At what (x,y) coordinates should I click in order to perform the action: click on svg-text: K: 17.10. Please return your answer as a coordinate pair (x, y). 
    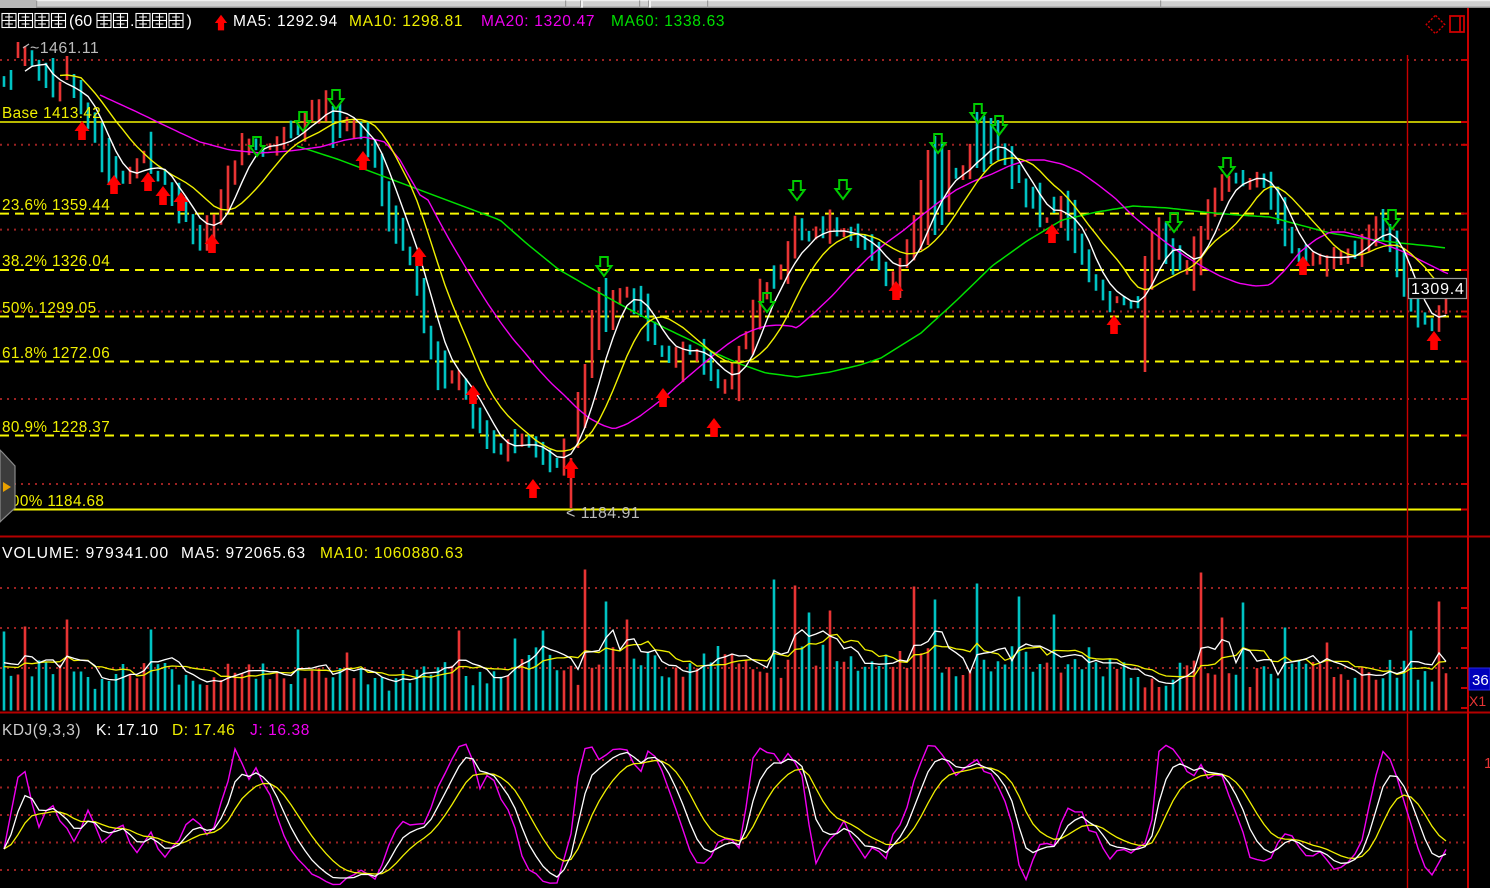
    Looking at the image, I should click on (127, 730).